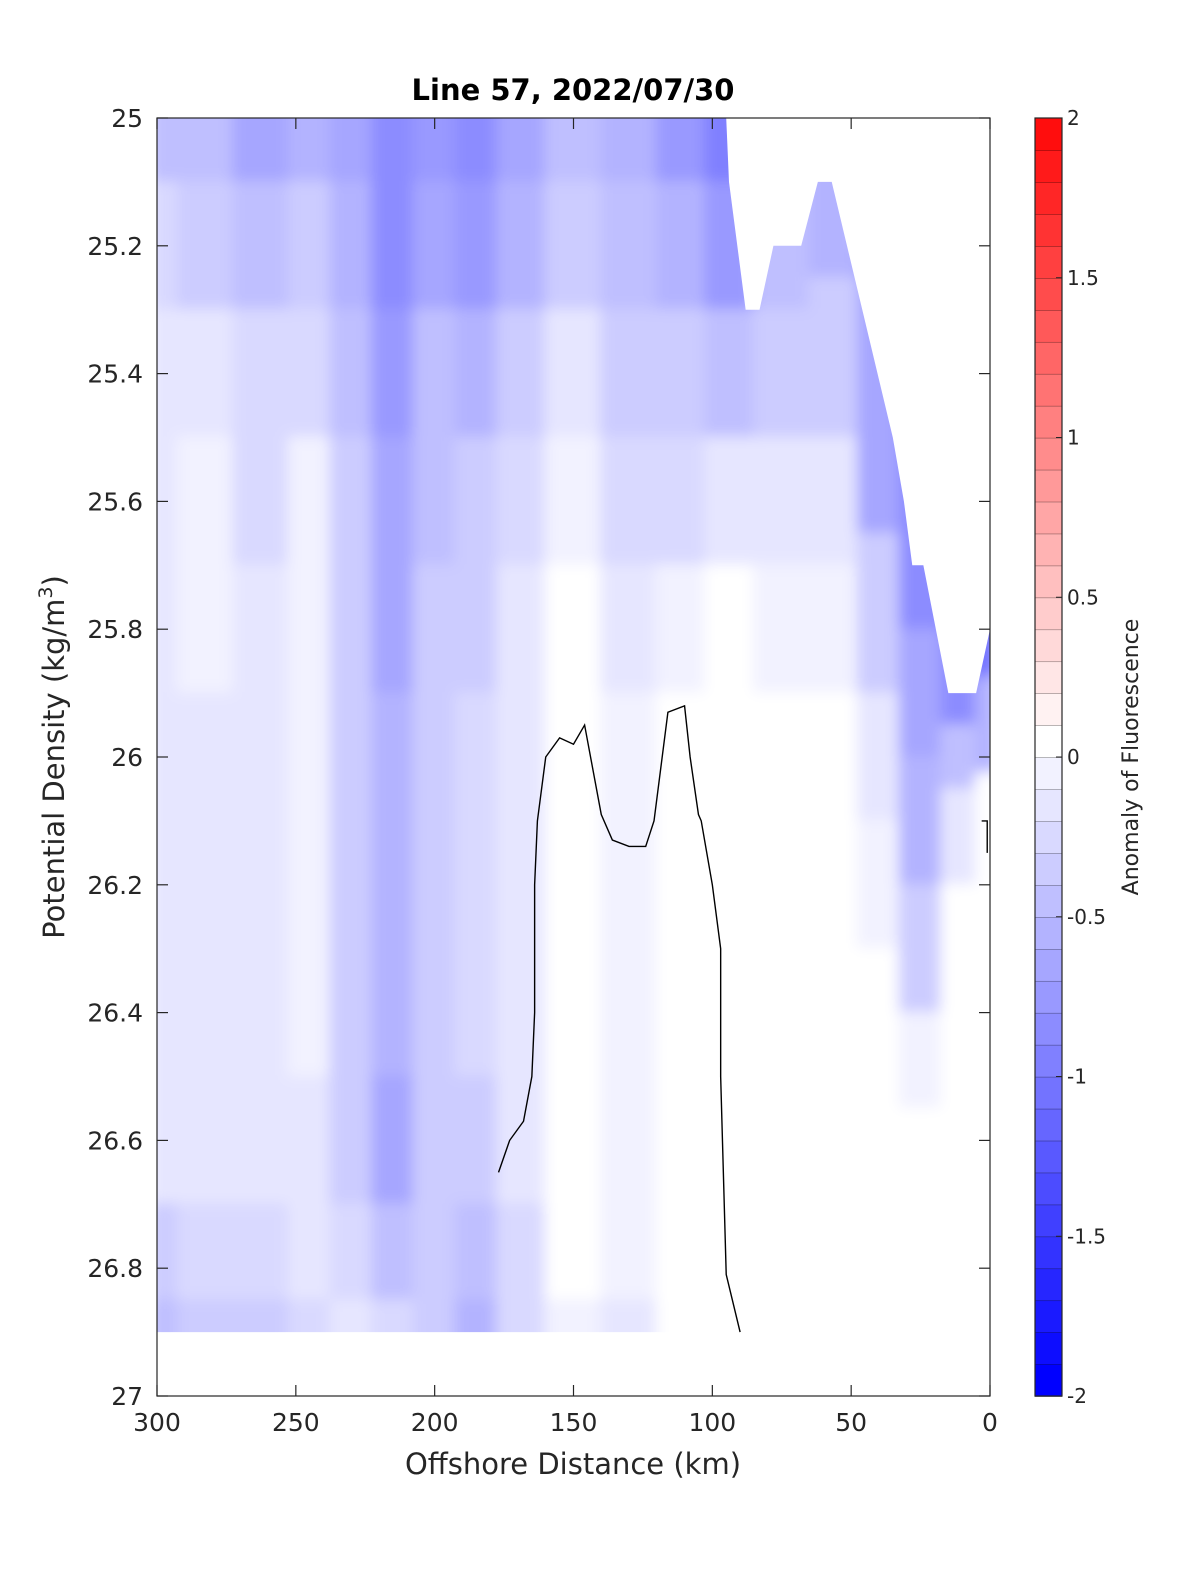  Describe the element at coordinates (1073, 118) in the screenshot. I see `colorbar-tick-label: 2` at that location.